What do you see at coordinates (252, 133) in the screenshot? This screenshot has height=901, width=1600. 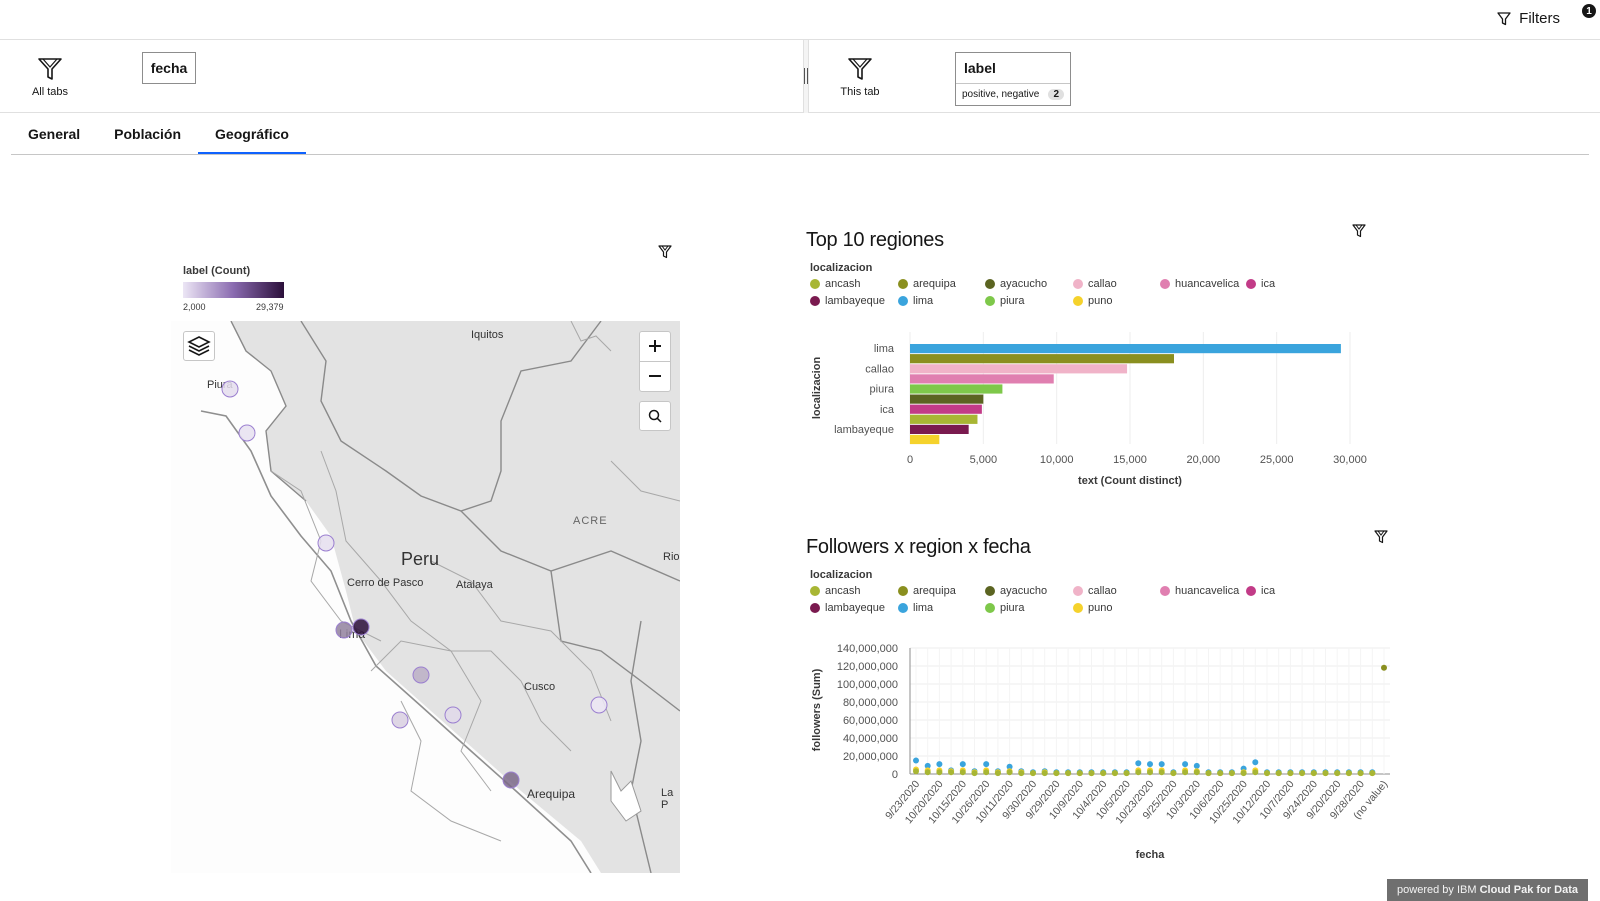 I see `tab-geografico: Geográfico` at bounding box center [252, 133].